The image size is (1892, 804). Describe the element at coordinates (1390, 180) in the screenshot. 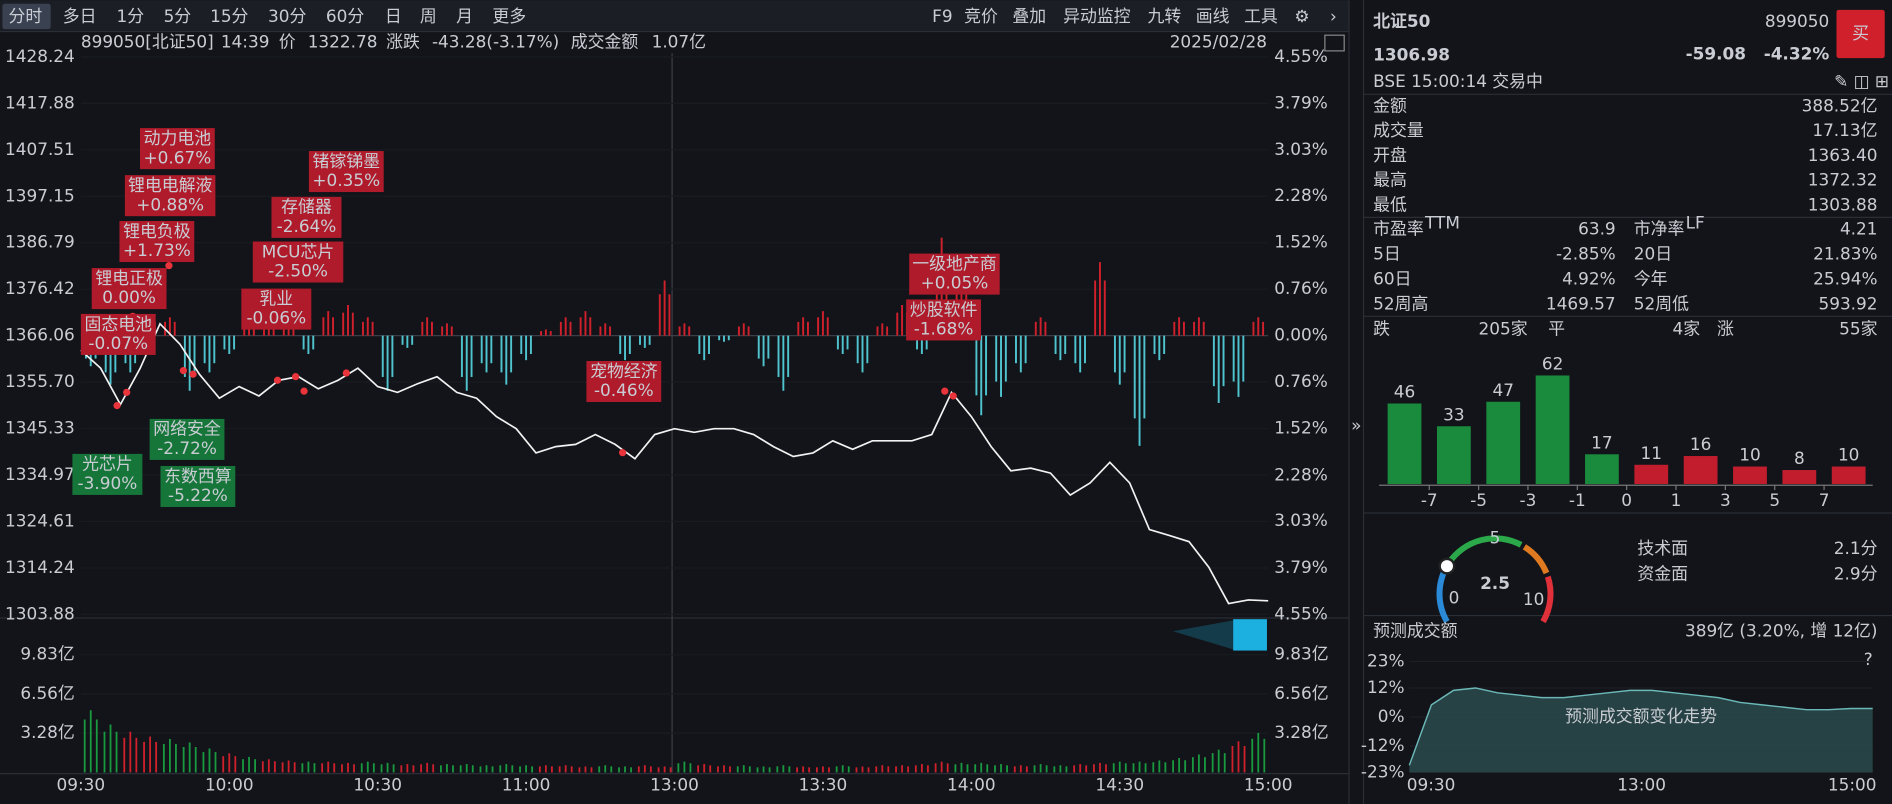

I see `stat-label: 最高` at that location.